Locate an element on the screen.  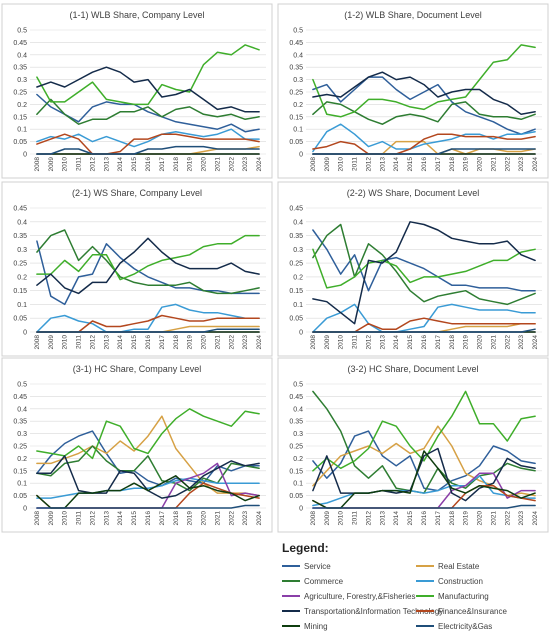
x-tick-label: 2016 is located at coordinates (148, 342).